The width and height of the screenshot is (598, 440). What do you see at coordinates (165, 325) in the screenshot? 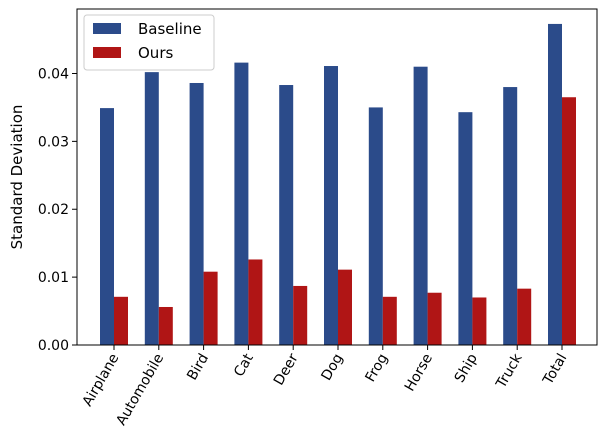
I see `bar-ours-automobile` at bounding box center [165, 325].